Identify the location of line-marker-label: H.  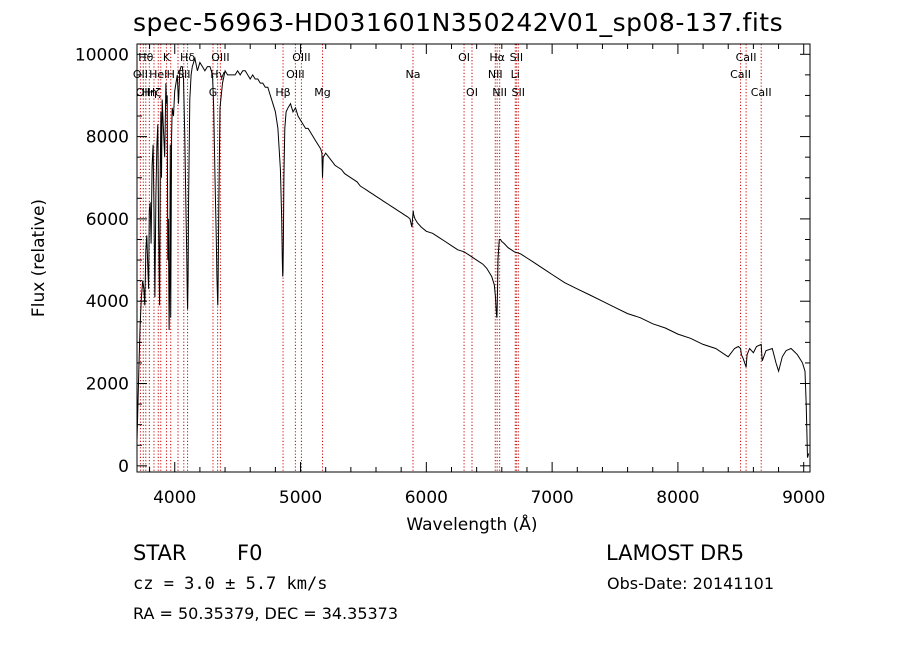
(171, 74).